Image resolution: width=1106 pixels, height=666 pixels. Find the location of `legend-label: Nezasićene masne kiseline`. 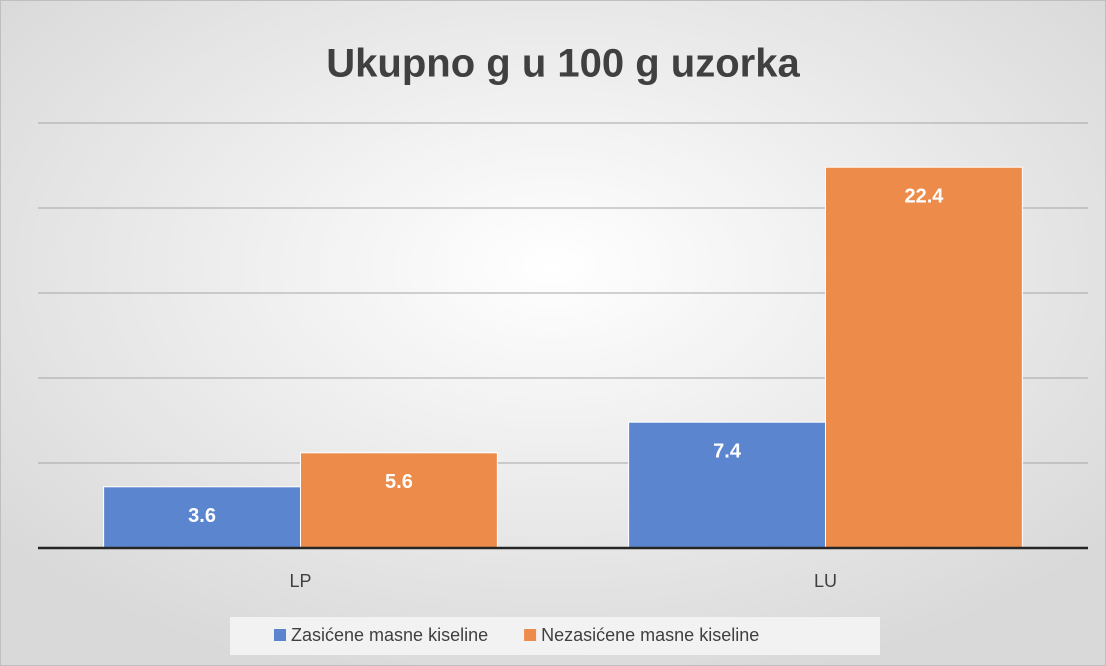

legend-label: Nezasićene masne kiseline is located at coordinates (650, 635).